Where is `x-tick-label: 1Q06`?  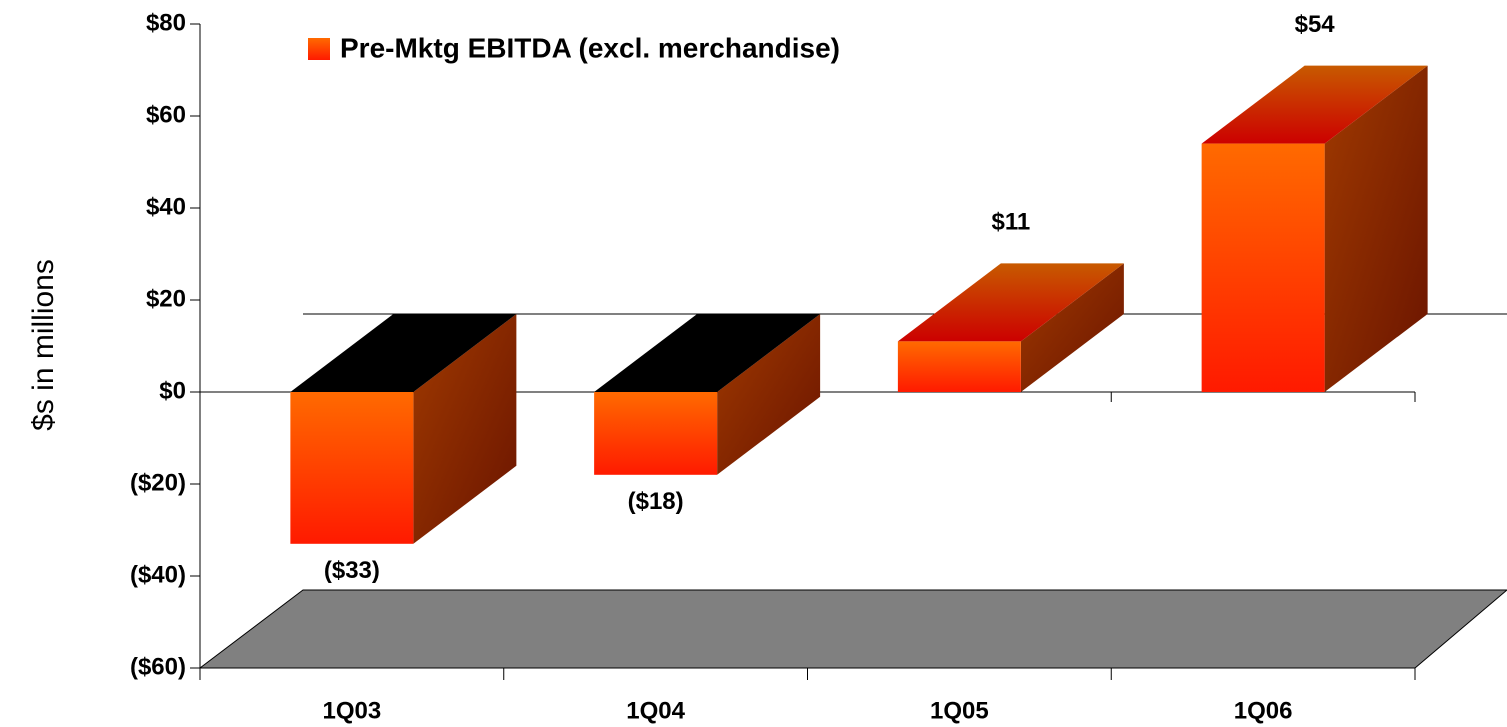 x-tick-label: 1Q06 is located at coordinates (1263, 710).